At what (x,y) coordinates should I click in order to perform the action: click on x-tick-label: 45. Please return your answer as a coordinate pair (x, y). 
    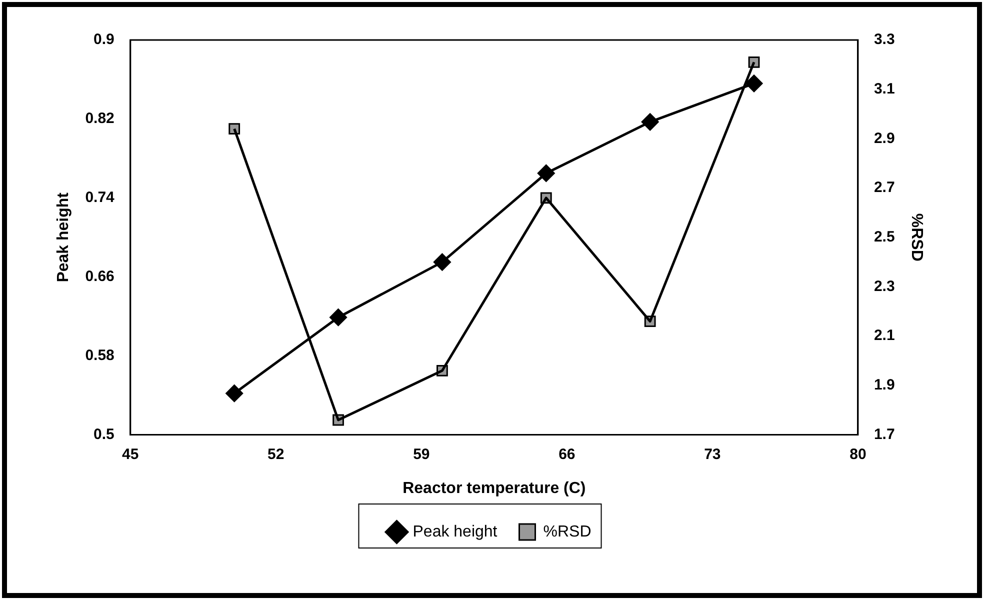
    Looking at the image, I should click on (130, 454).